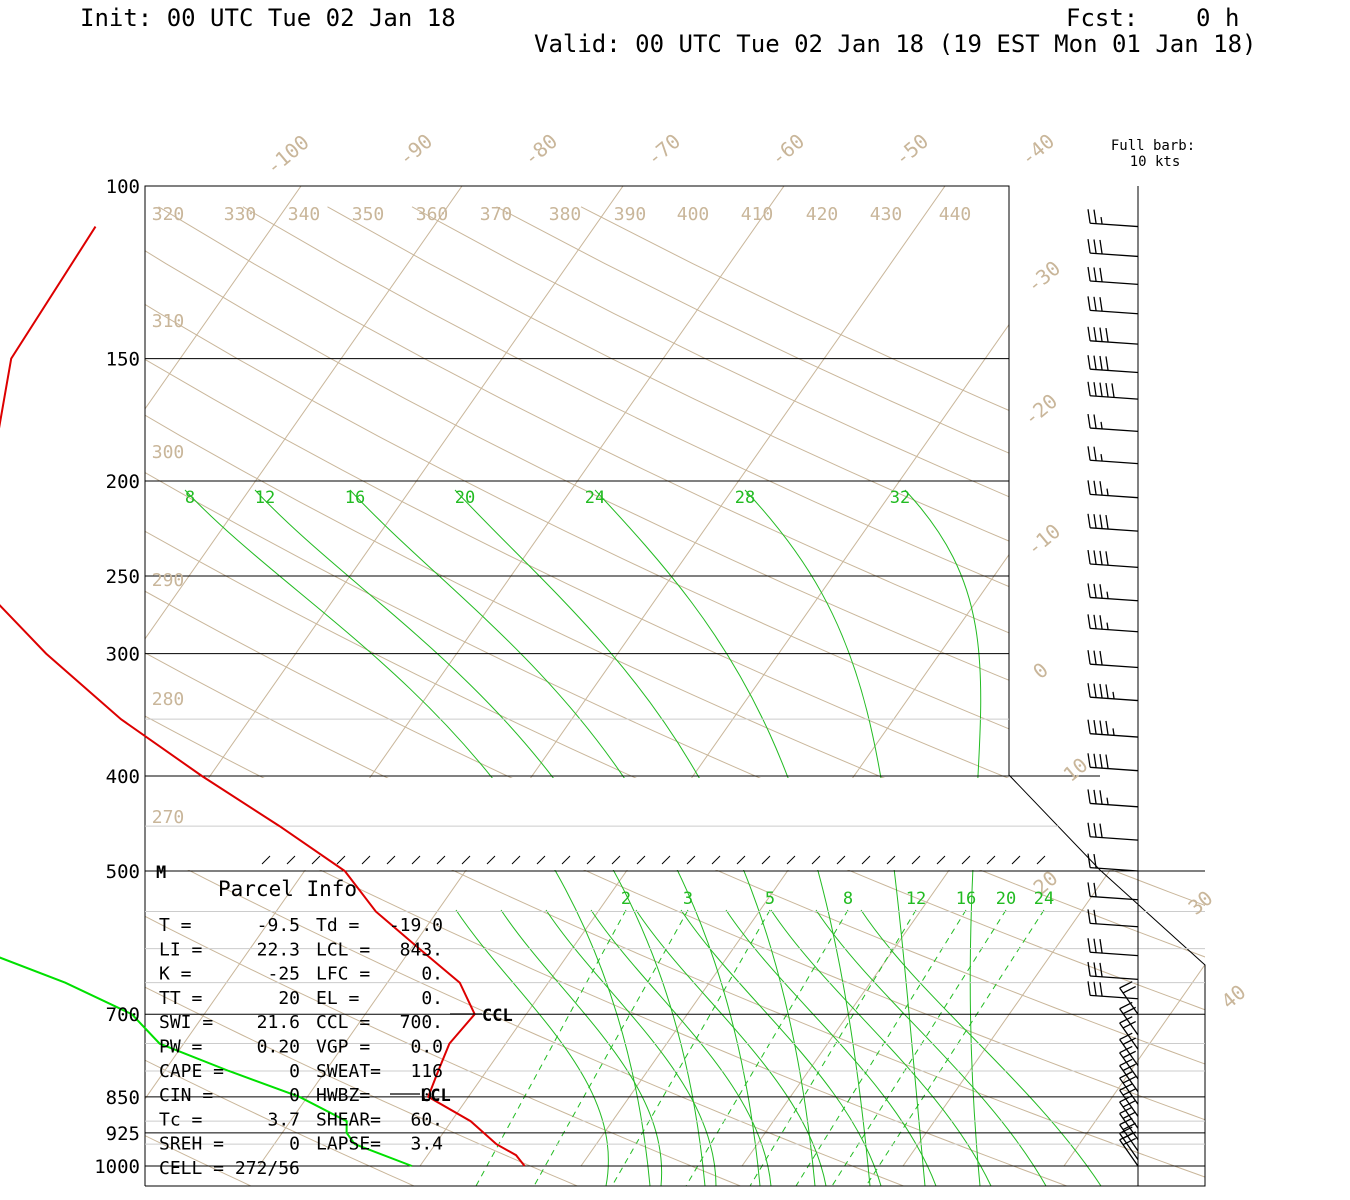 This screenshot has height=1200, width=1350. Describe the element at coordinates (1113, 695) in the screenshot. I see `barb-half` at that location.